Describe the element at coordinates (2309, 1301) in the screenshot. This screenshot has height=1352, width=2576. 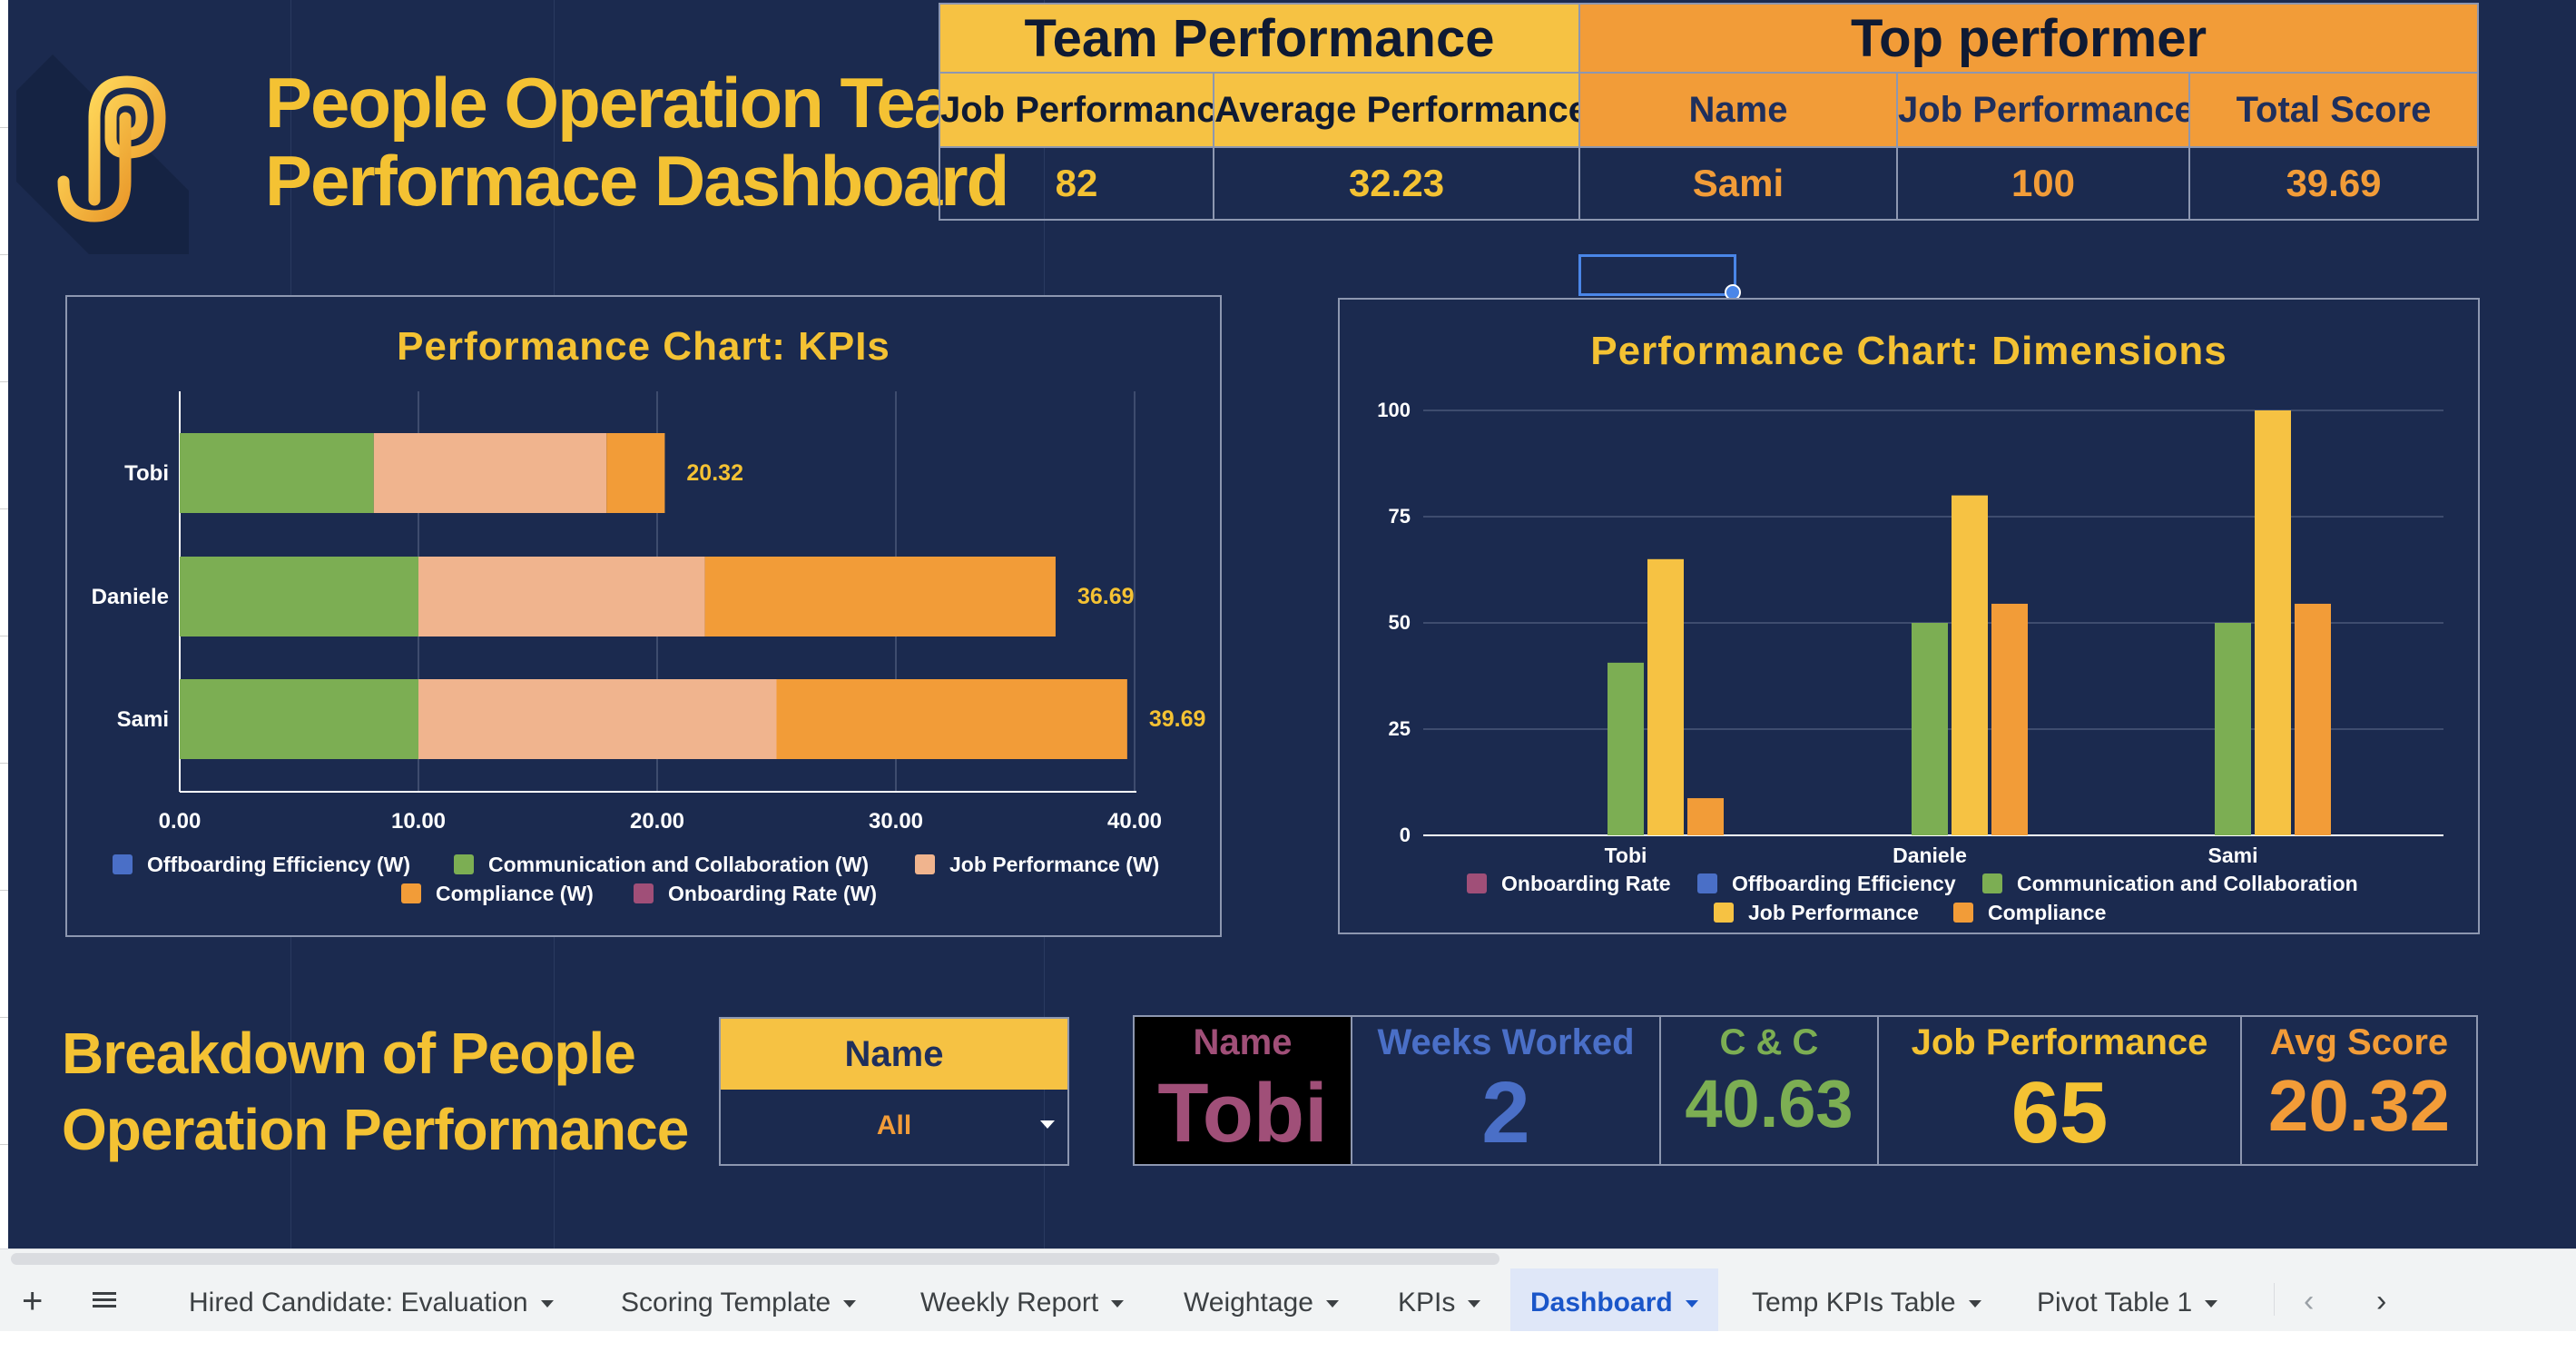
I see `chevron-left-icon: ‹` at that location.